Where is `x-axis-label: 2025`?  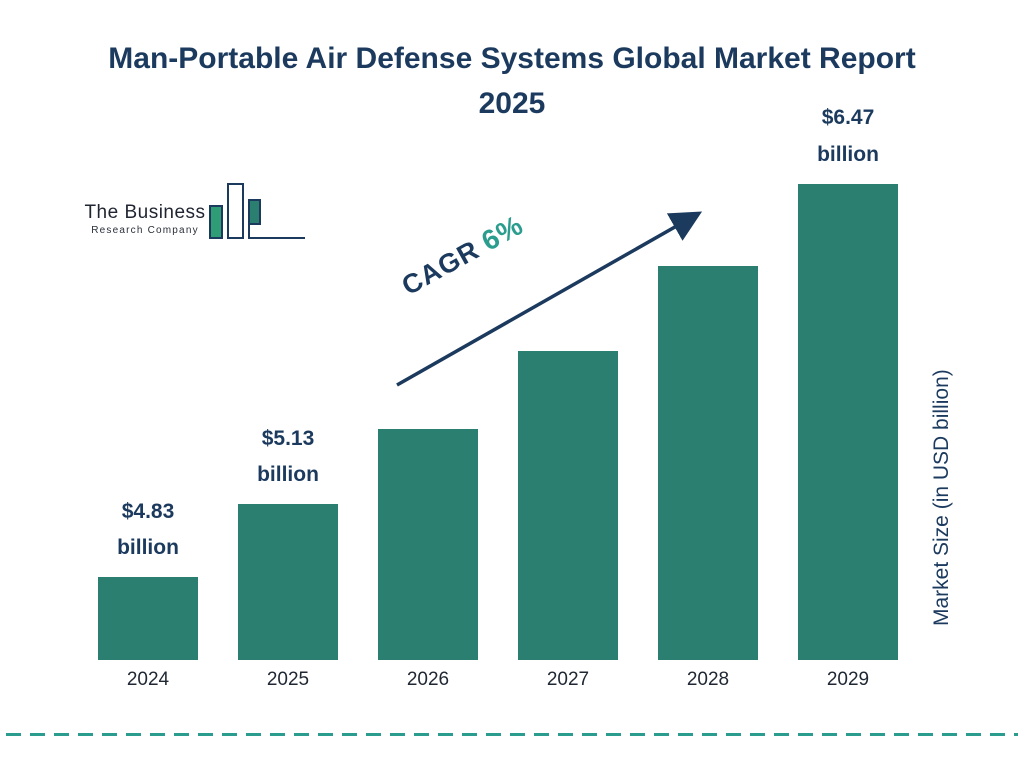
x-axis-label: 2025 is located at coordinates (288, 679).